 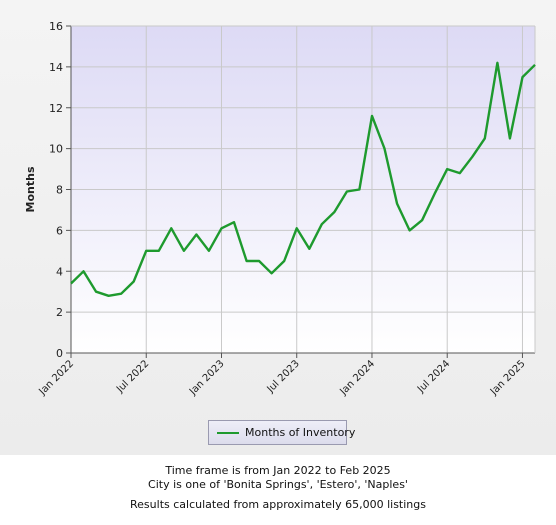 What do you see at coordinates (300, 432) in the screenshot?
I see `legend-label: Months of Inventory` at bounding box center [300, 432].